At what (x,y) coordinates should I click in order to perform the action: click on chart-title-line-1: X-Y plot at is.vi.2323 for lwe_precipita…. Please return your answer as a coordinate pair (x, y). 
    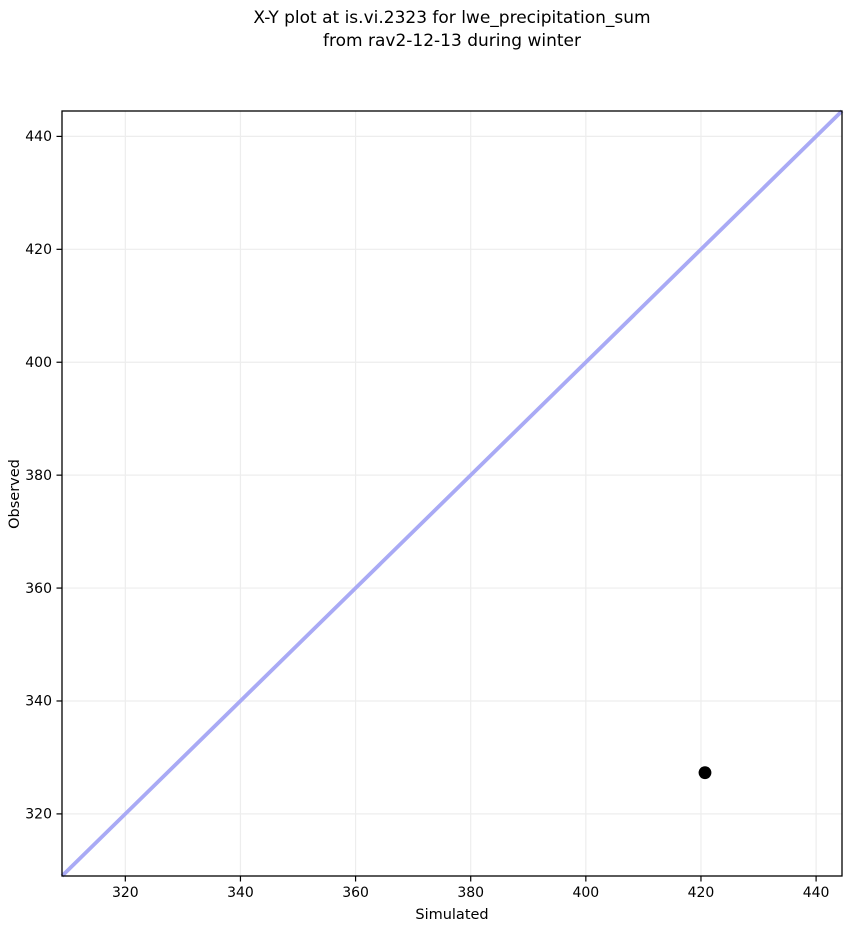
    Looking at the image, I should click on (452, 18).